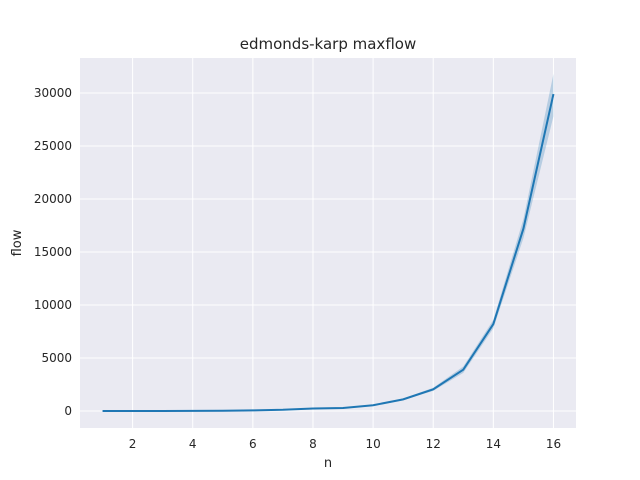 The image size is (640, 480). Describe the element at coordinates (372, 444) in the screenshot. I see `x-tick-label: 10` at that location.